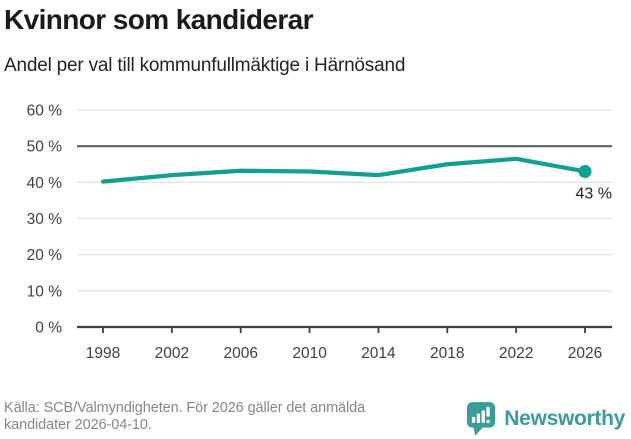 The image size is (631, 439). I want to click on end-point-label: 43 %, so click(594, 193).